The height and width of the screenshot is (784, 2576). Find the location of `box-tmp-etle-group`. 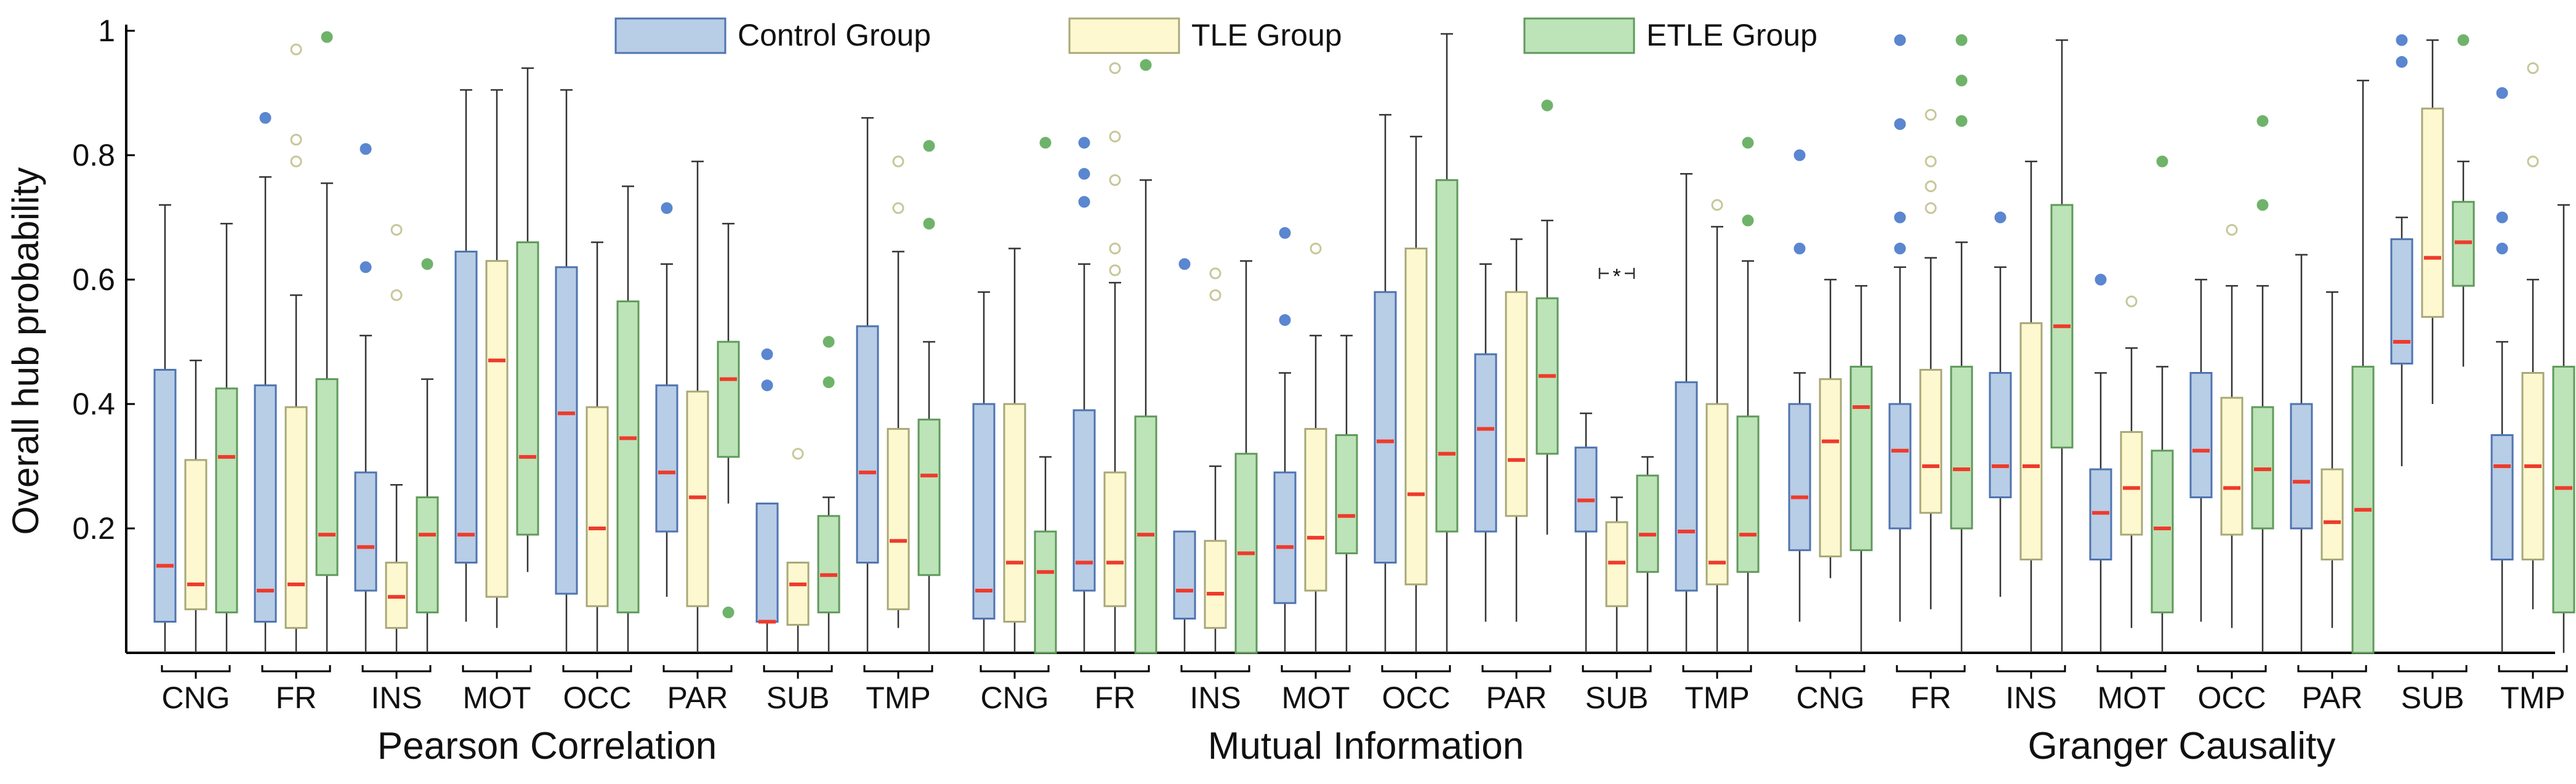

box-tmp-etle-group is located at coordinates (2563, 429).